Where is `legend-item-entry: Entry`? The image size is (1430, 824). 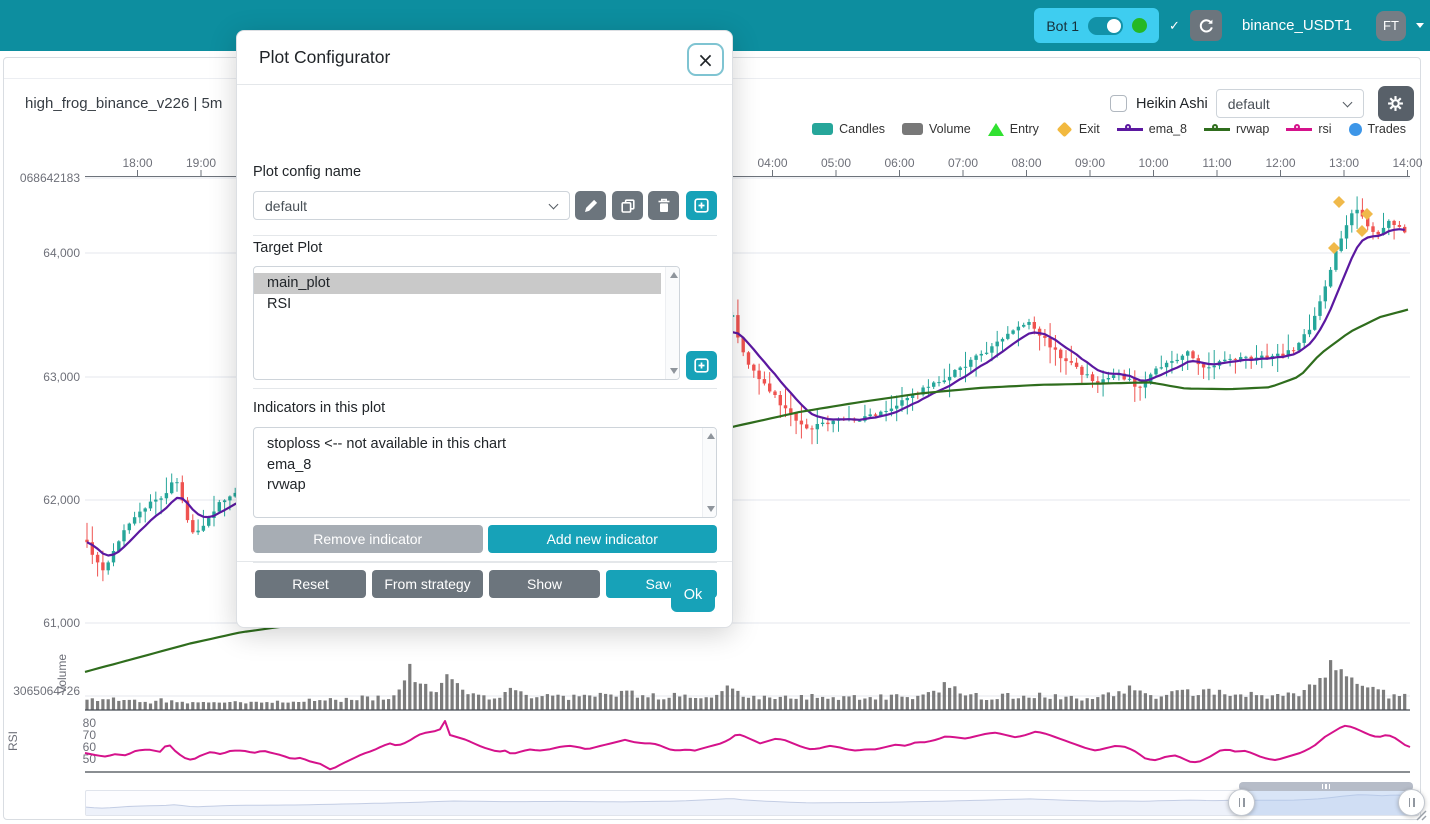 legend-item-entry: Entry is located at coordinates (1013, 129).